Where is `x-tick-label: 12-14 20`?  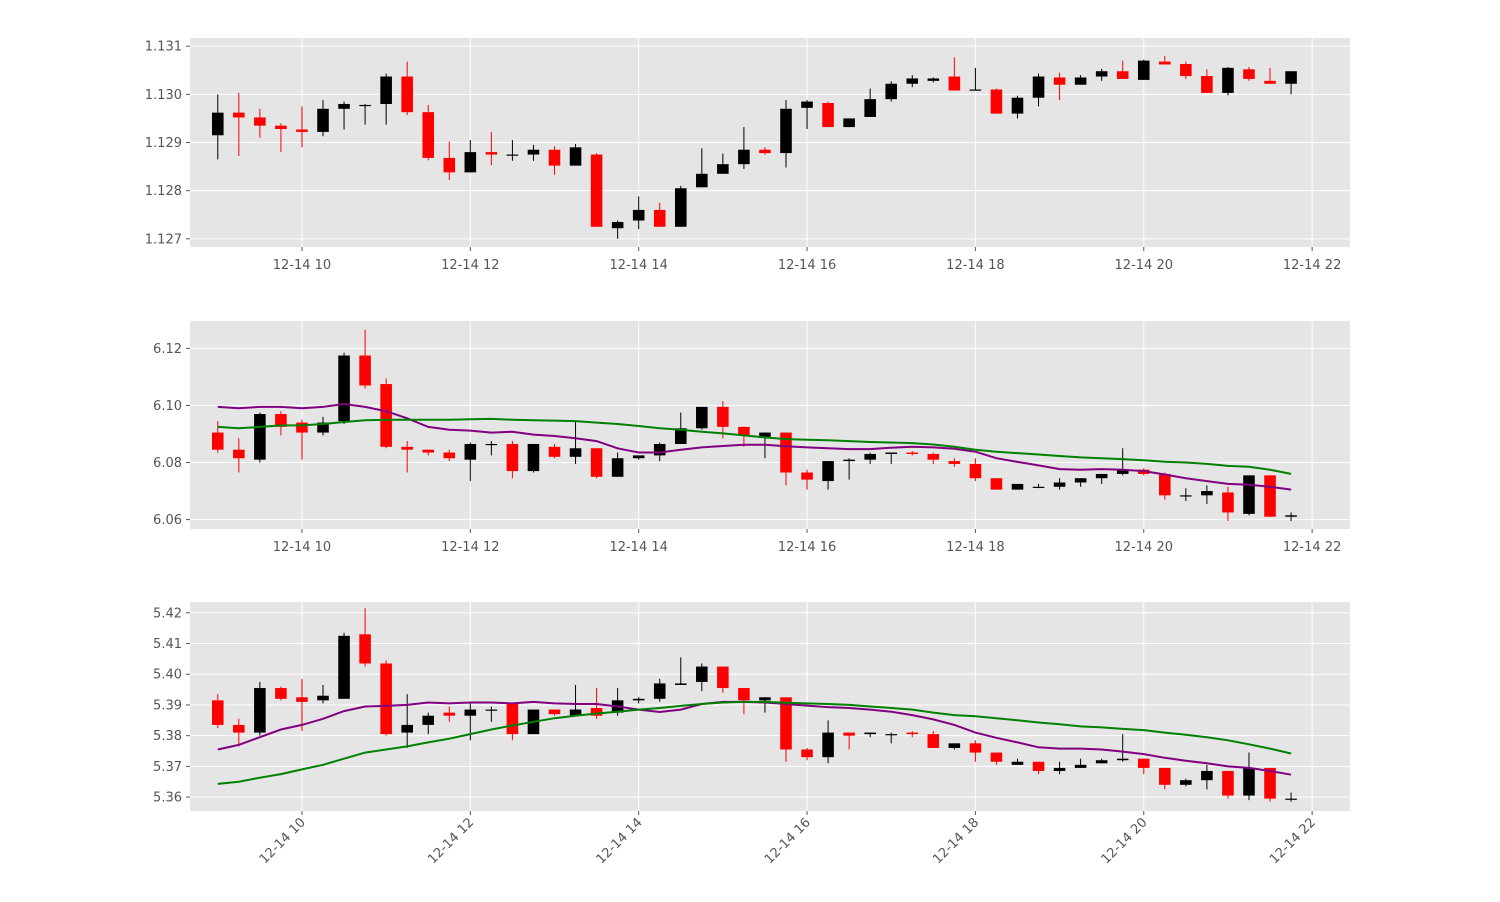
x-tick-label: 12-14 20 is located at coordinates (1144, 547).